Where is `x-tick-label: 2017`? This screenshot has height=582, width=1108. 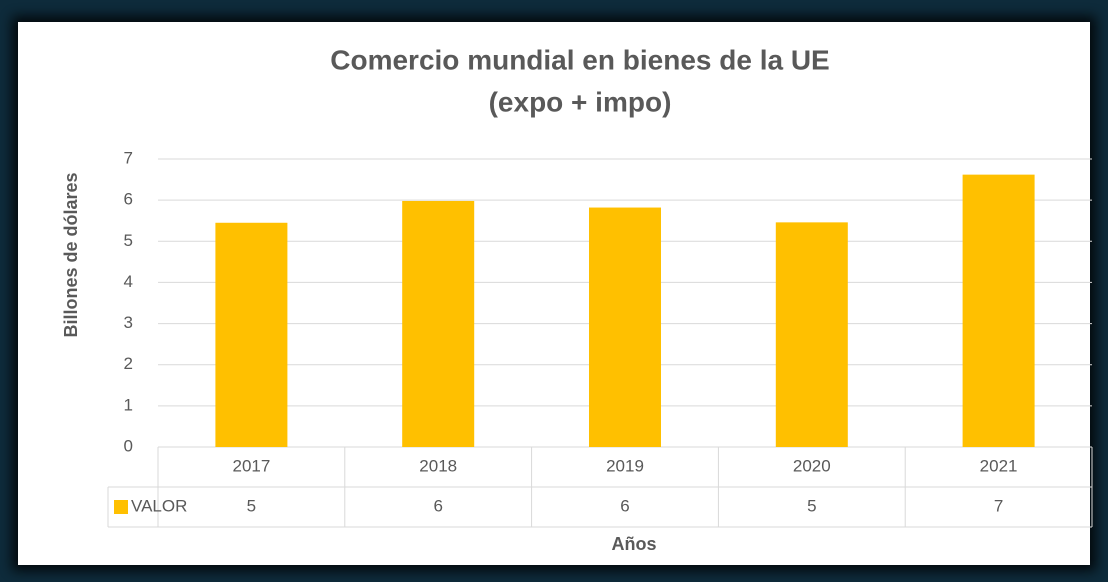
x-tick-label: 2017 is located at coordinates (251, 465).